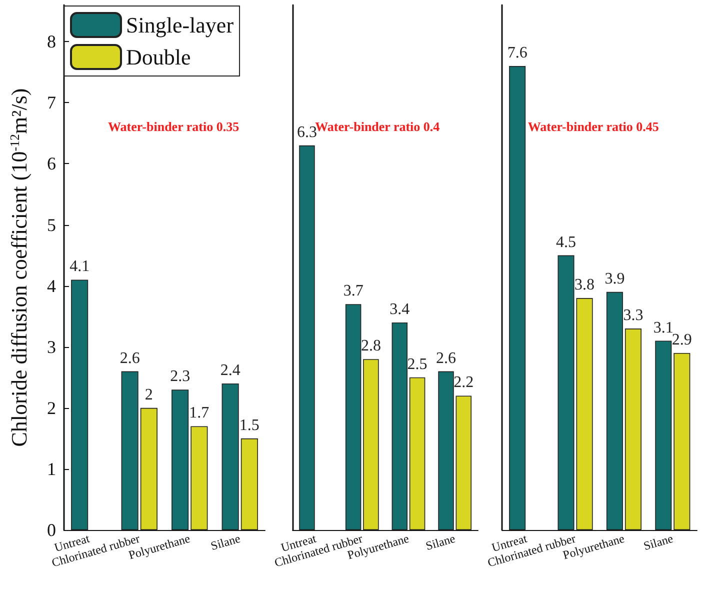  Describe the element at coordinates (158, 57) in the screenshot. I see `legend-label: Double` at that location.